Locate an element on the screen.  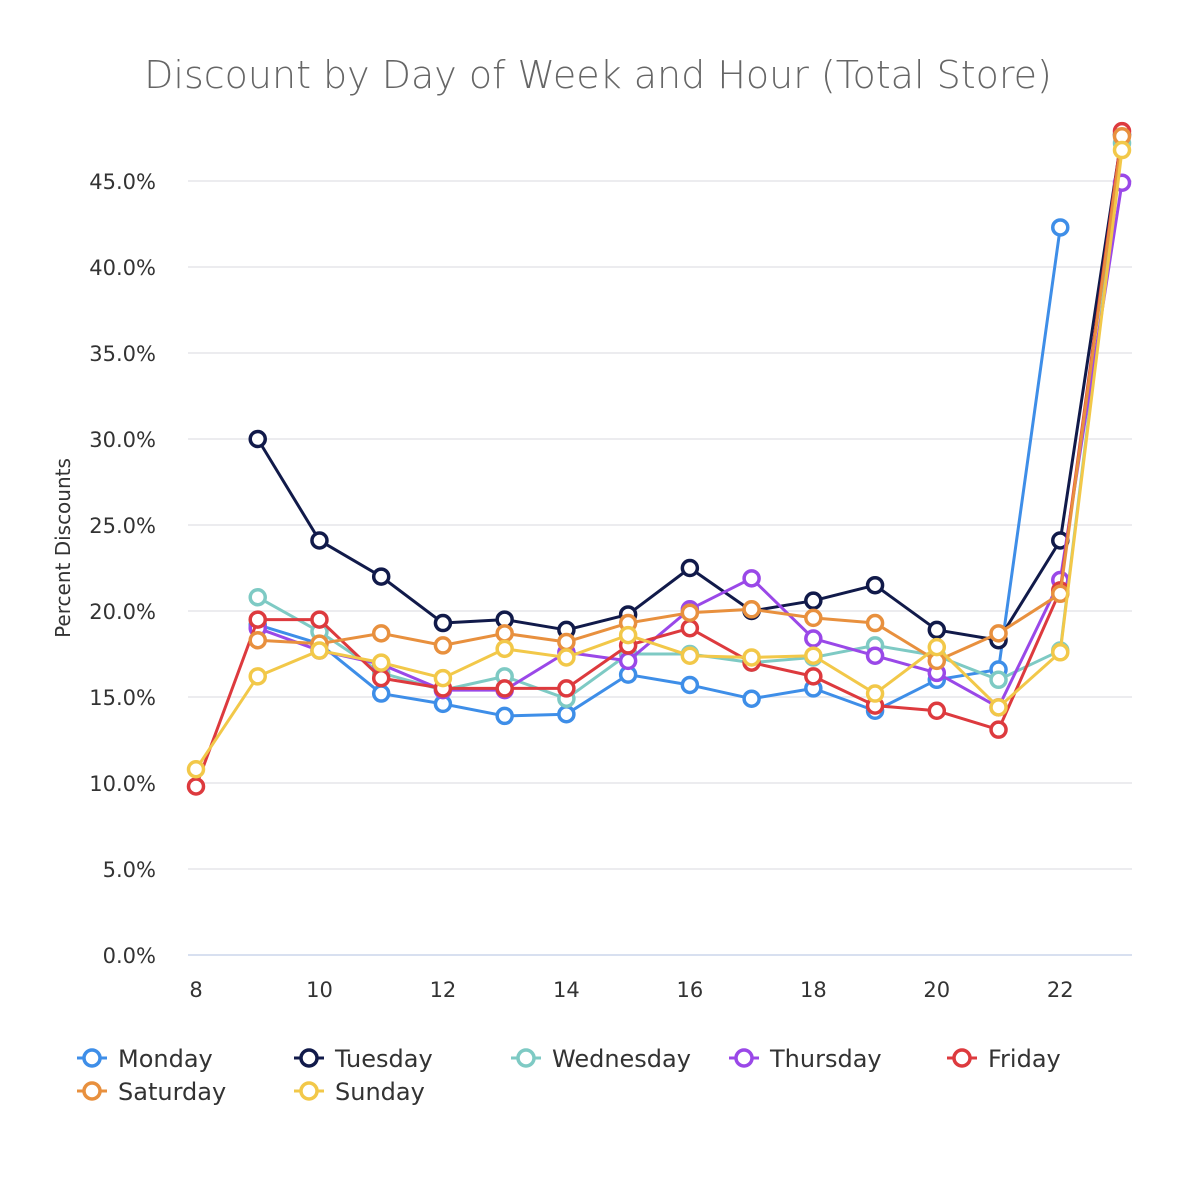
legend-label-friday: Friday is located at coordinates (1024, 1059).